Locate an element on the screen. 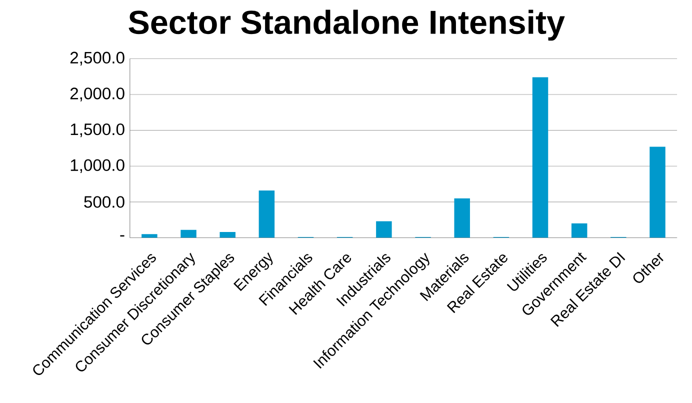 The width and height of the screenshot is (692, 403). y-tick-label: 2,000.0 is located at coordinates (97, 95).